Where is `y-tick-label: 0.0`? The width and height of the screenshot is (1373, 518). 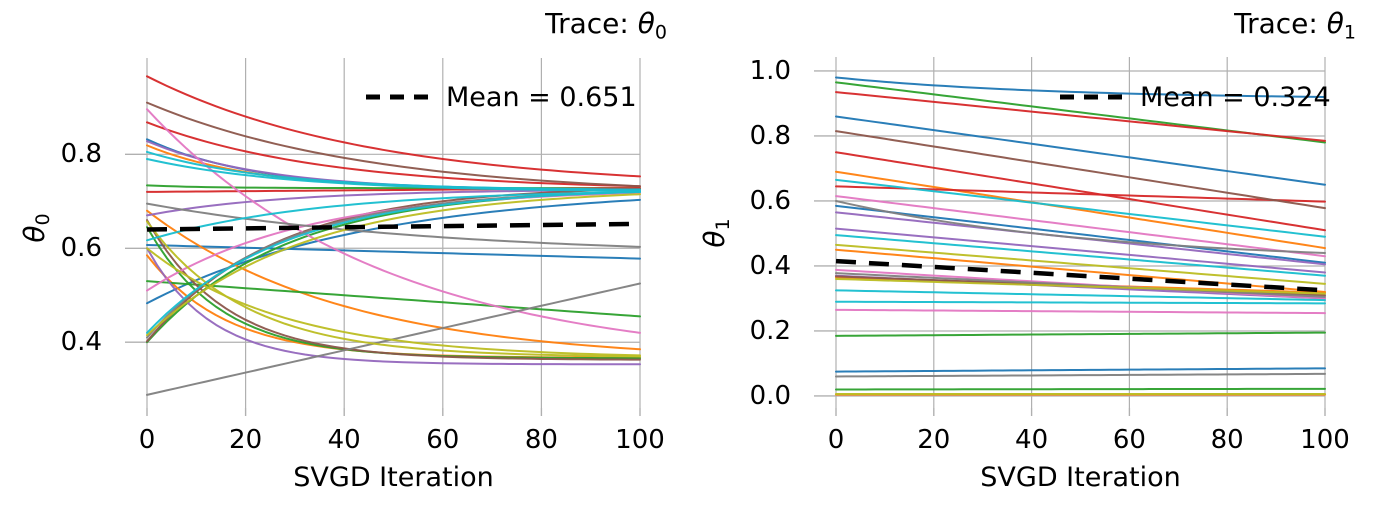 y-tick-label: 0.0 is located at coordinates (770, 395).